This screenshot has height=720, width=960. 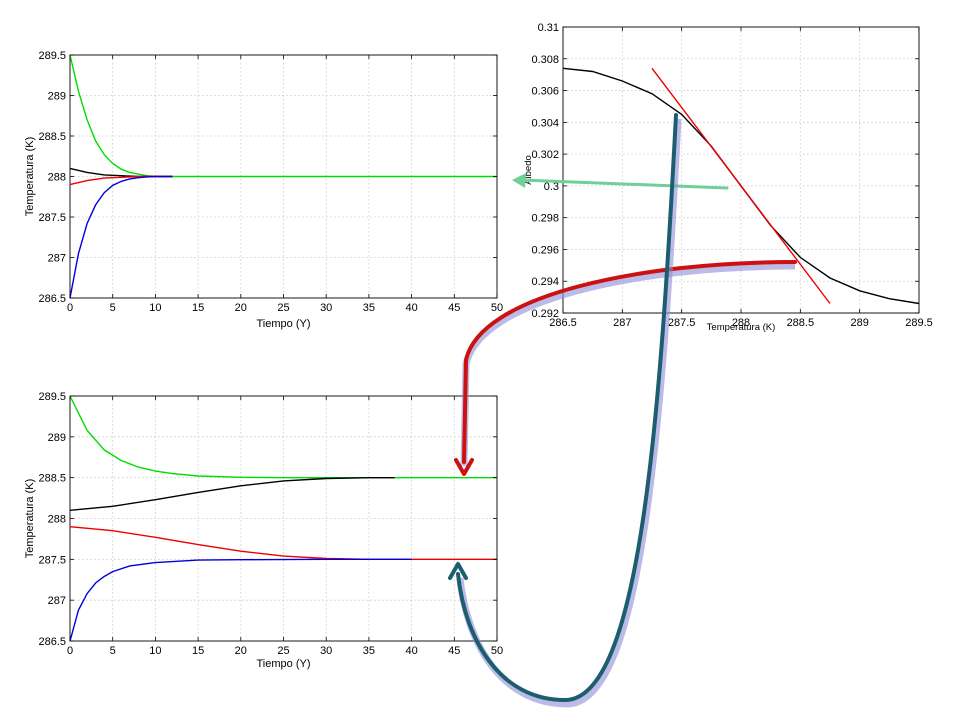 I want to click on x-tick-label: 288.5, so click(x=801, y=323).